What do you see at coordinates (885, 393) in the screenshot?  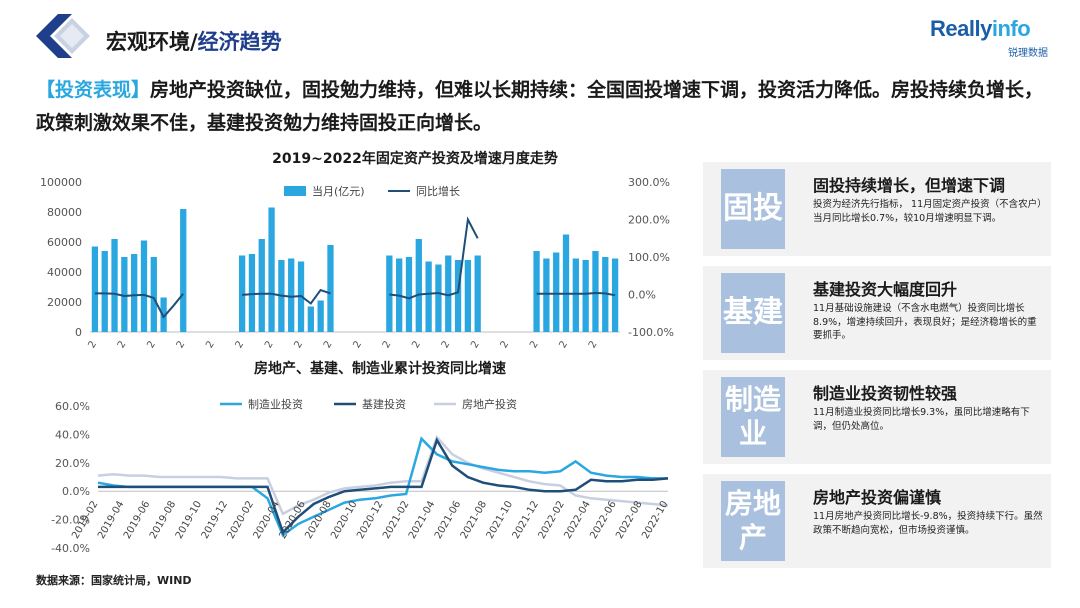 I see `card-title: 制造业投资韧性较强` at bounding box center [885, 393].